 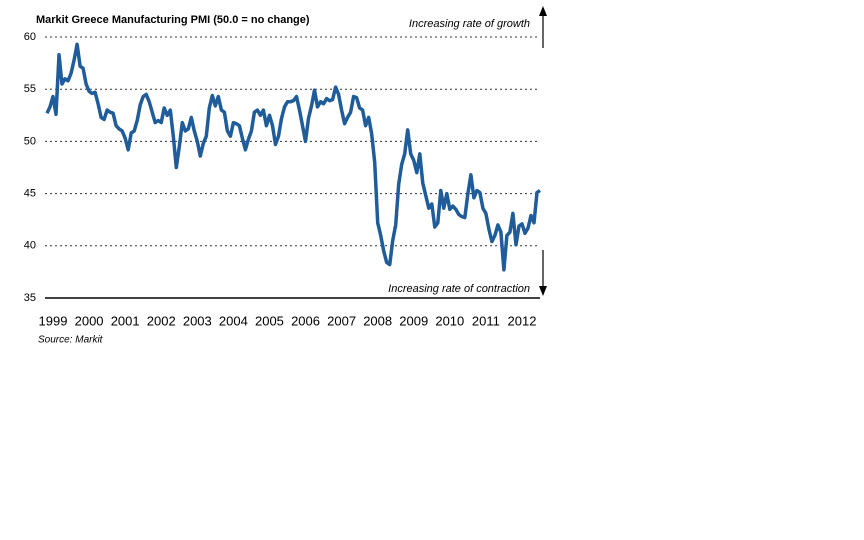 I want to click on x-tick-label: 2008, so click(x=377, y=320).